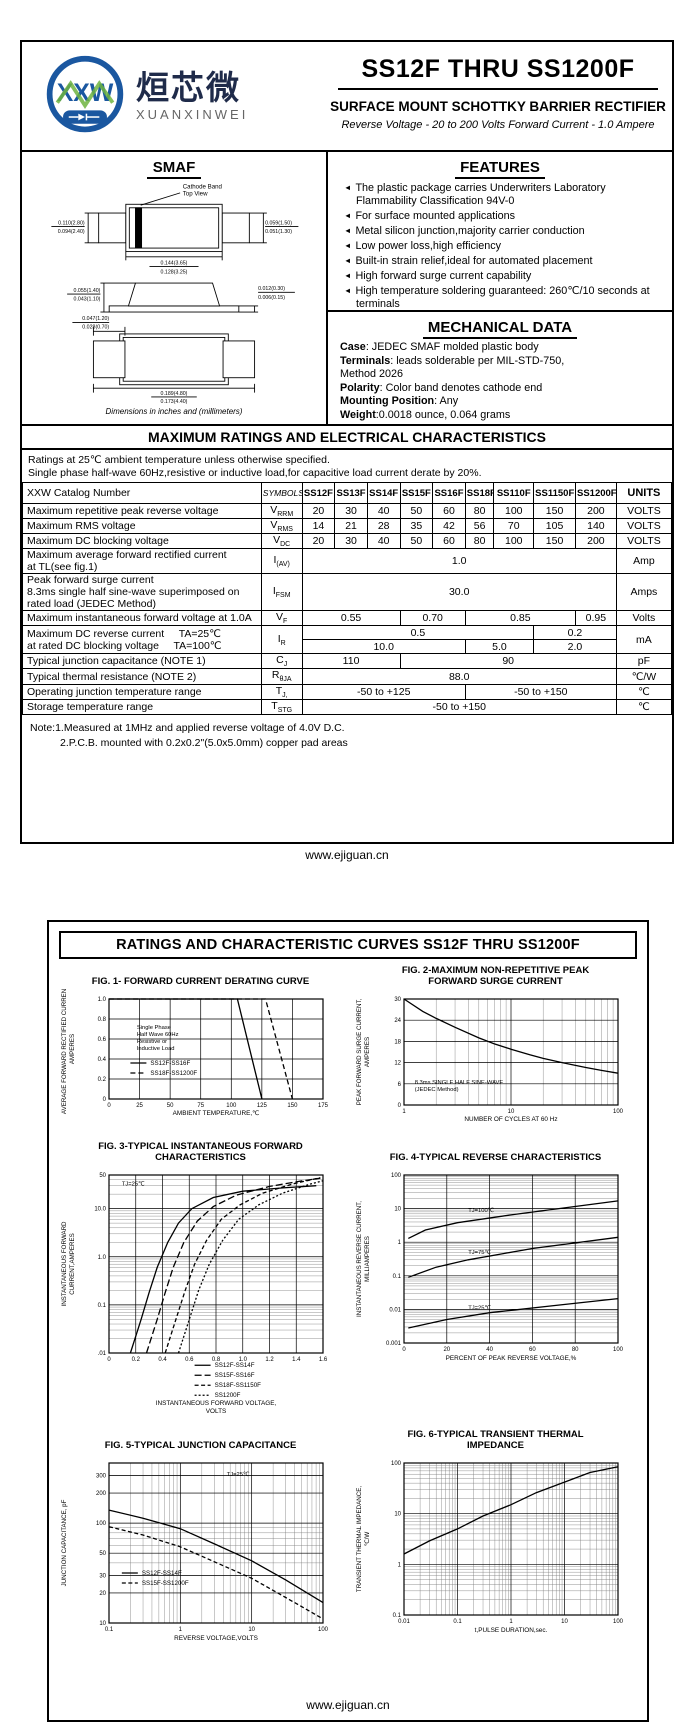  What do you see at coordinates (142, 541) in the screenshot?
I see `row-label: Maximum DC blocking voltage` at bounding box center [142, 541].